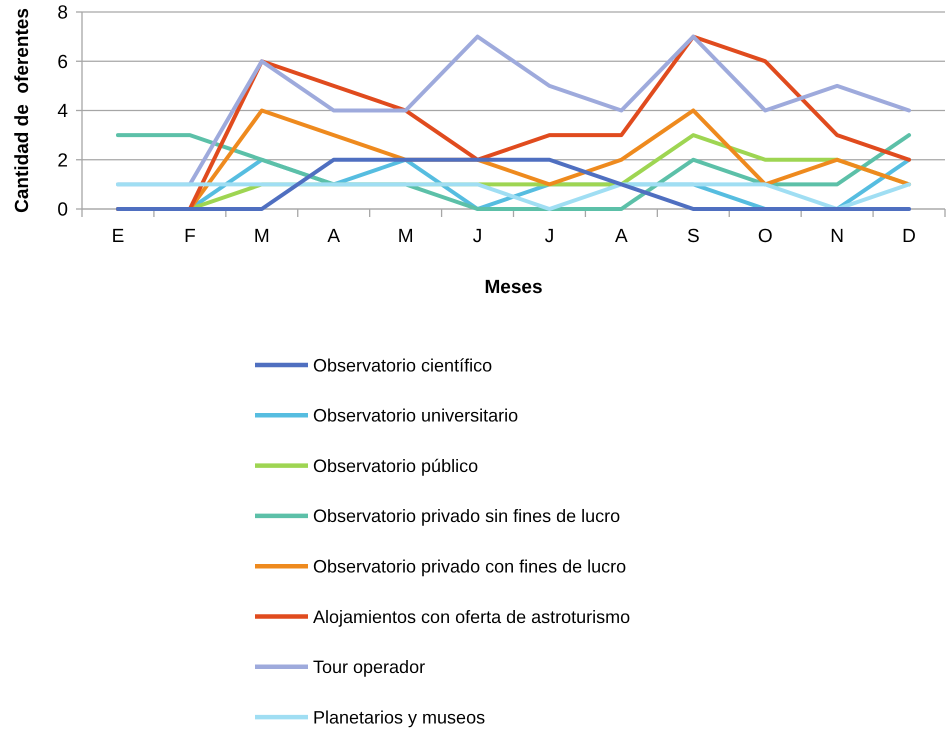  I want to click on x-tick-label: F, so click(190, 236).